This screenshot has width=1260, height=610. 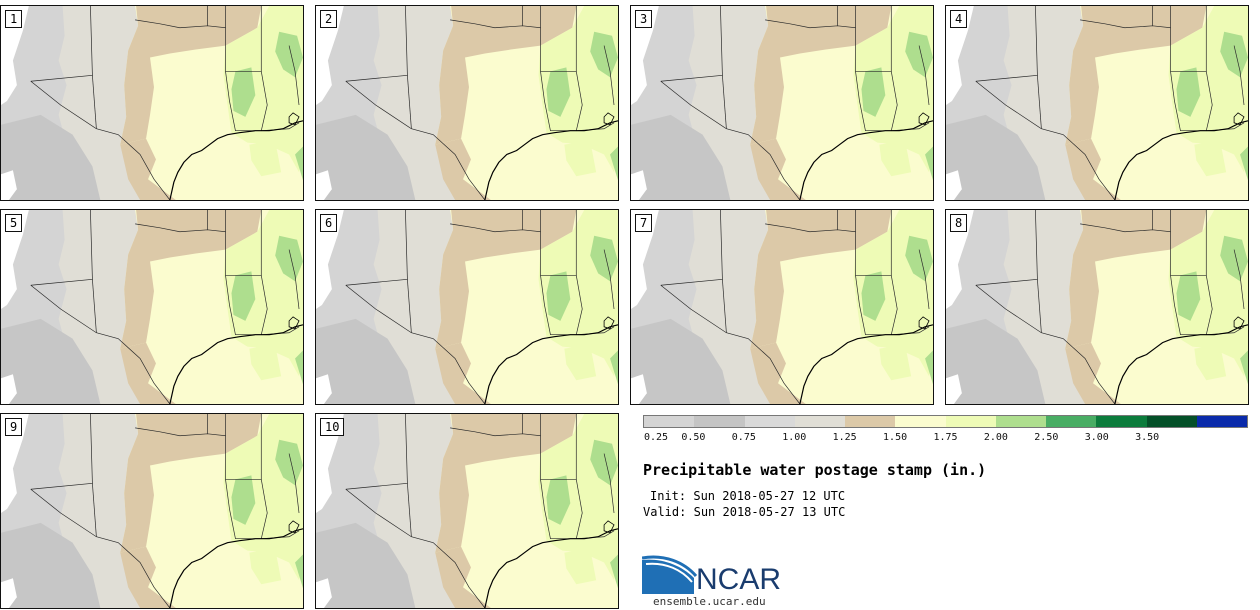 I want to click on member-panel: 10, so click(x=467, y=511).